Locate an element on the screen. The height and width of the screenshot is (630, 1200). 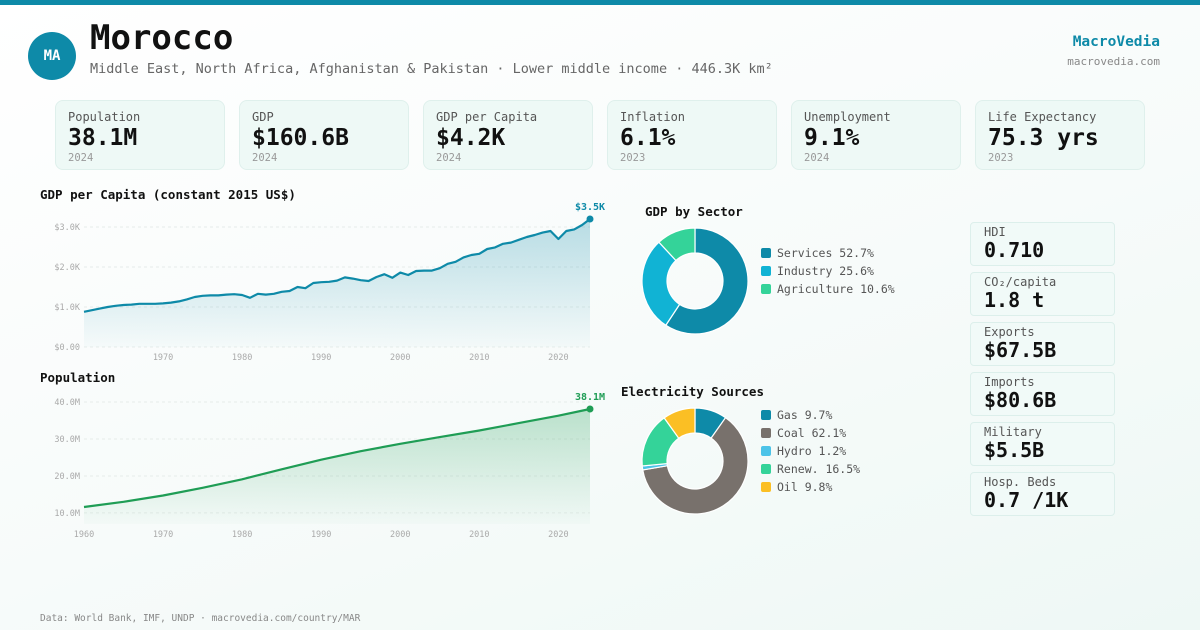
legend-item: Agriculture 10.6% is located at coordinates (828, 289).